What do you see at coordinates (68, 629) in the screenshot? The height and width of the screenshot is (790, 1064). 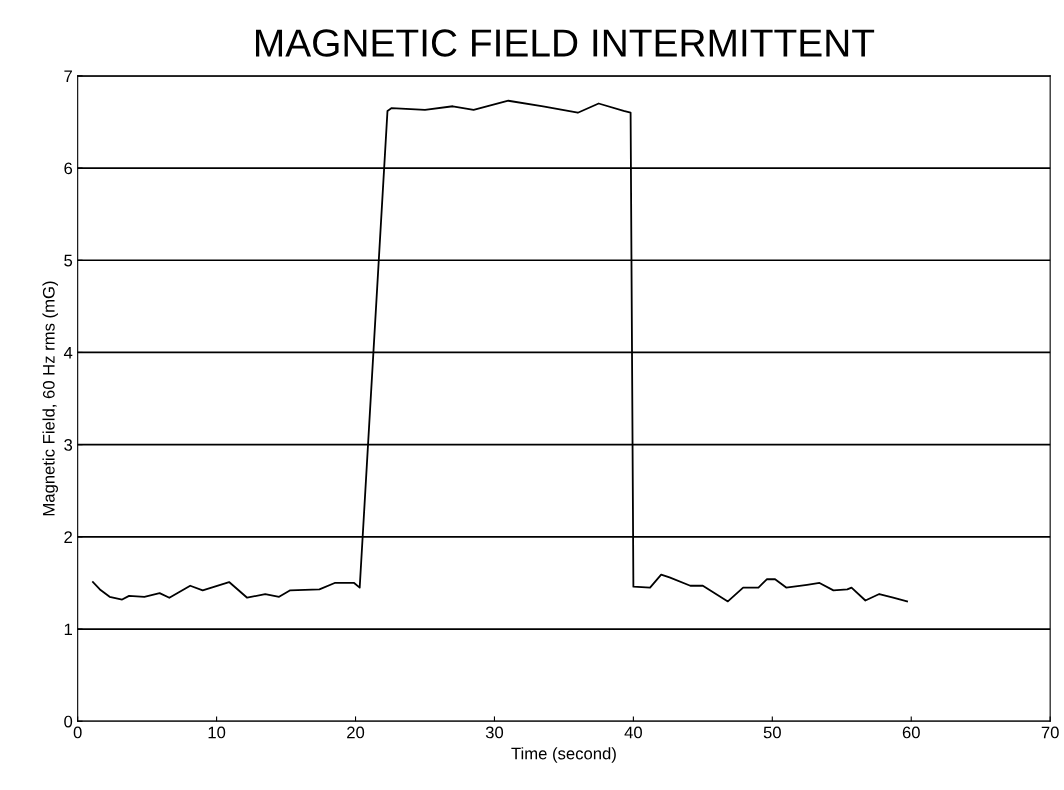 I see `y-tick-label: 1` at bounding box center [68, 629].